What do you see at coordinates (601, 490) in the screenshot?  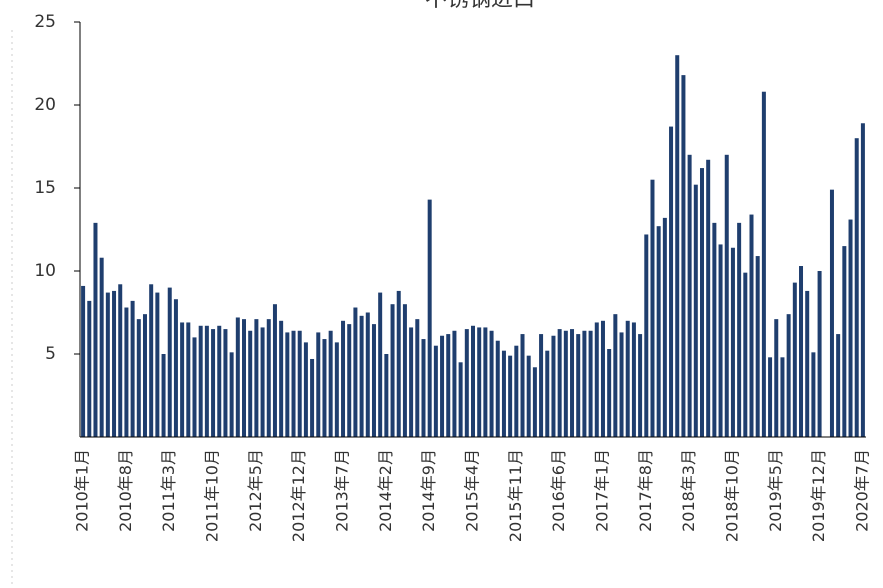 I see `x-tick-label: 2017年1月` at bounding box center [601, 490].